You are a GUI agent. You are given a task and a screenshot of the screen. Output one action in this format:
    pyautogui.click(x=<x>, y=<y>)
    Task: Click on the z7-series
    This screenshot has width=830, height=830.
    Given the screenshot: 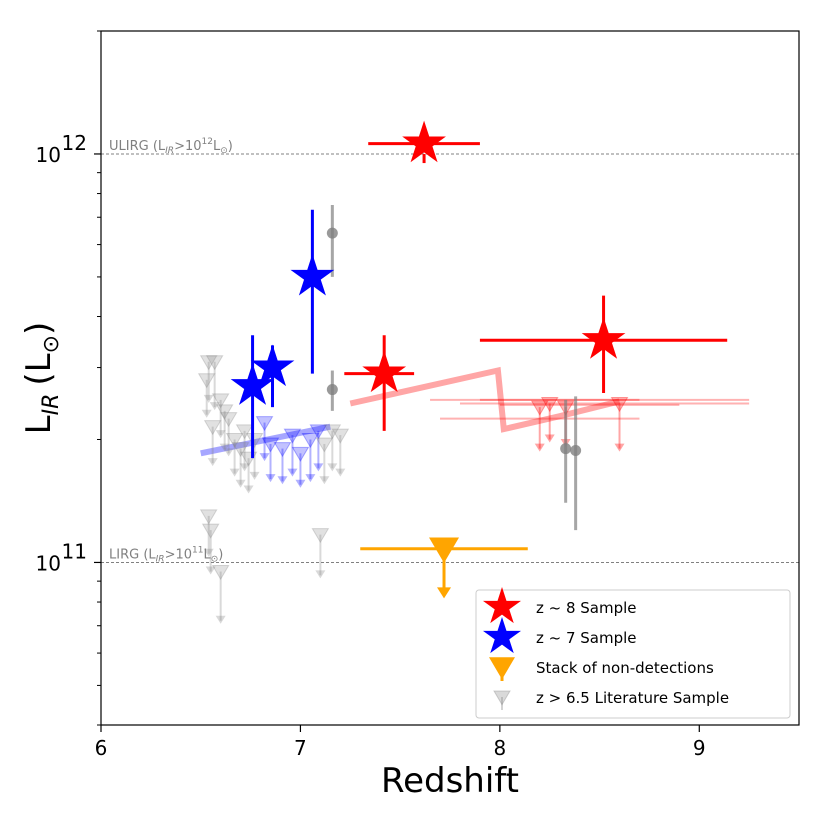 What is the action you would take?
    pyautogui.click(x=282, y=334)
    